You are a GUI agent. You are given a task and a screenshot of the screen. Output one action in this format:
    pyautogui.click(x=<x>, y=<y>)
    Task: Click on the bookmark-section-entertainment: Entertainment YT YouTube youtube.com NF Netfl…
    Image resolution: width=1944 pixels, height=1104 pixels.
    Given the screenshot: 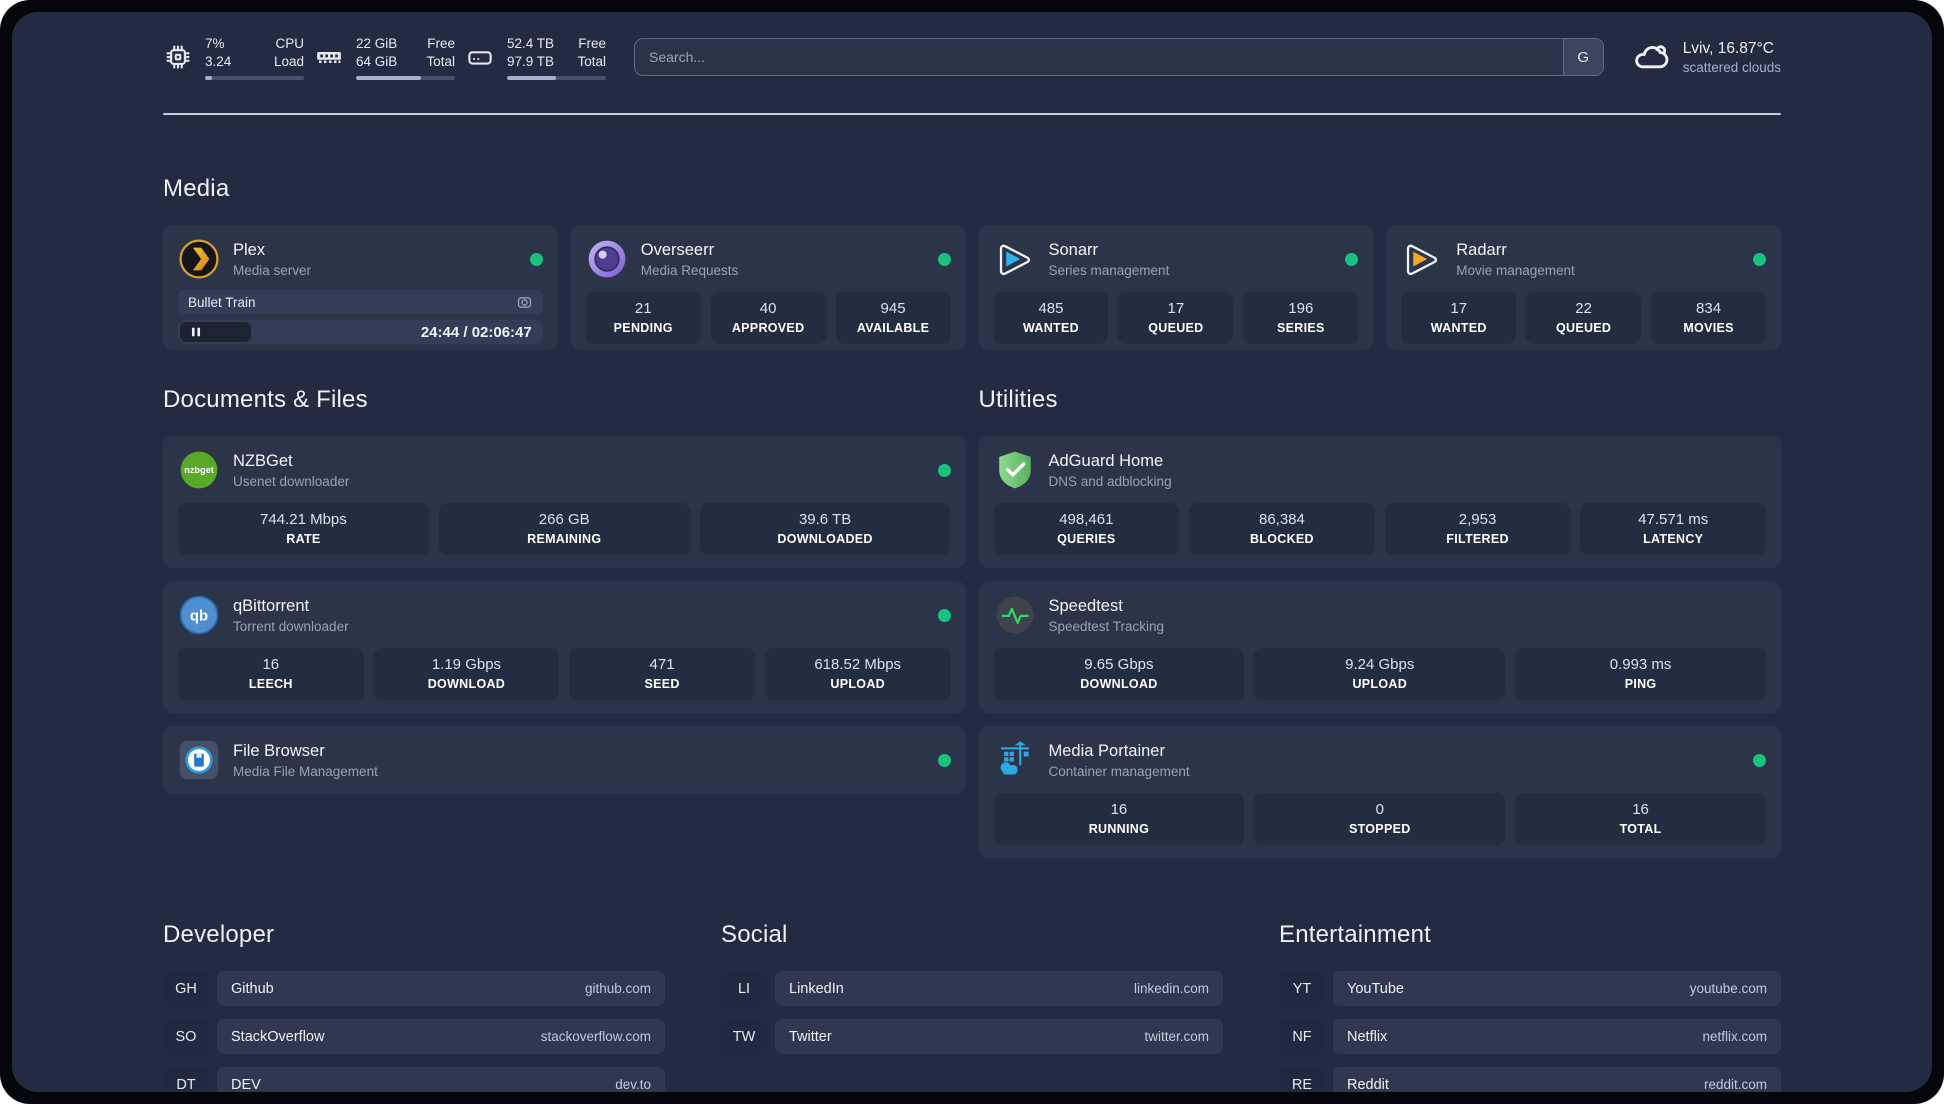 What is the action you would take?
    pyautogui.click(x=1530, y=1006)
    